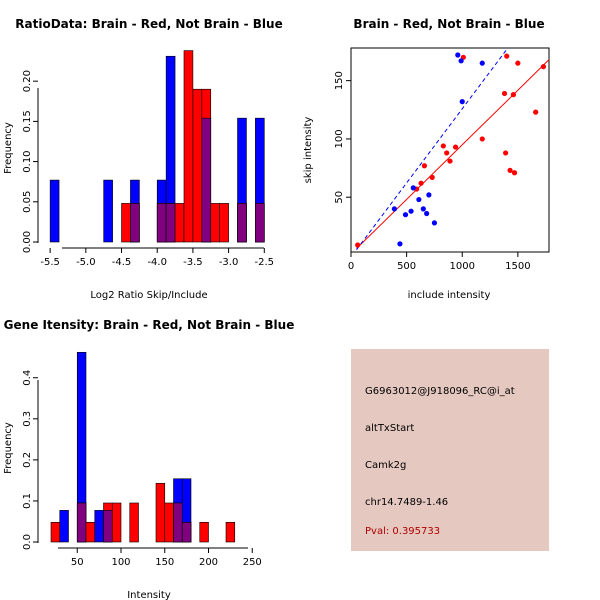 Image resolution: width=600 pixels, height=600 pixels. I want to click on intensity-x-tick-label: 200, so click(208, 562).